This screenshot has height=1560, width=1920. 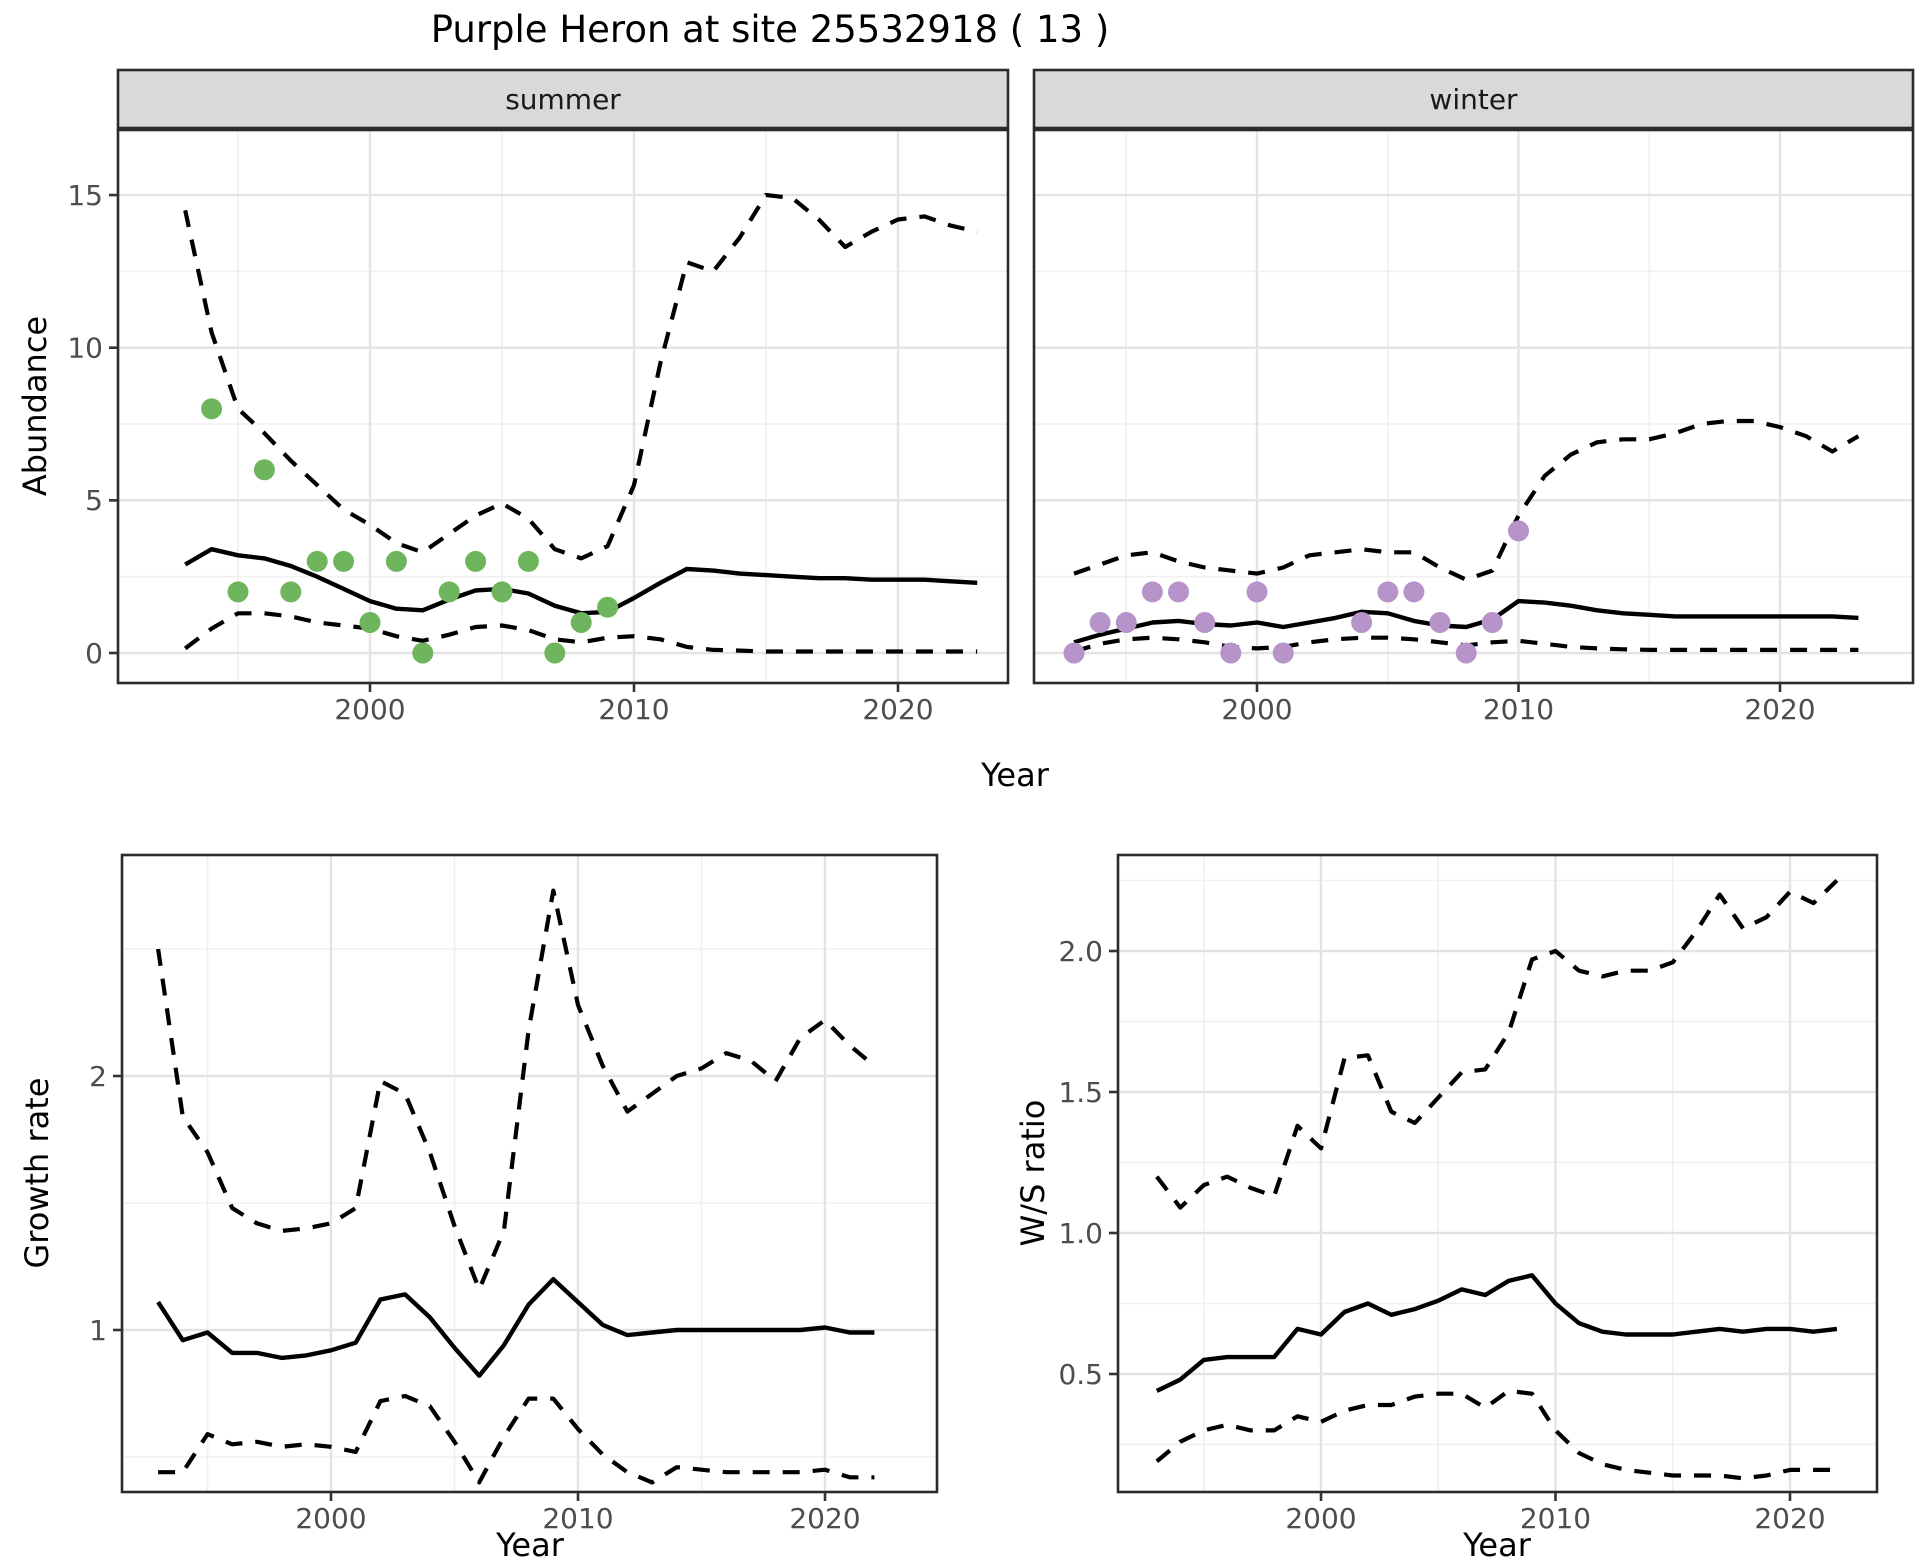 I want to click on observed_counts_winter, so click(x=1296, y=592).